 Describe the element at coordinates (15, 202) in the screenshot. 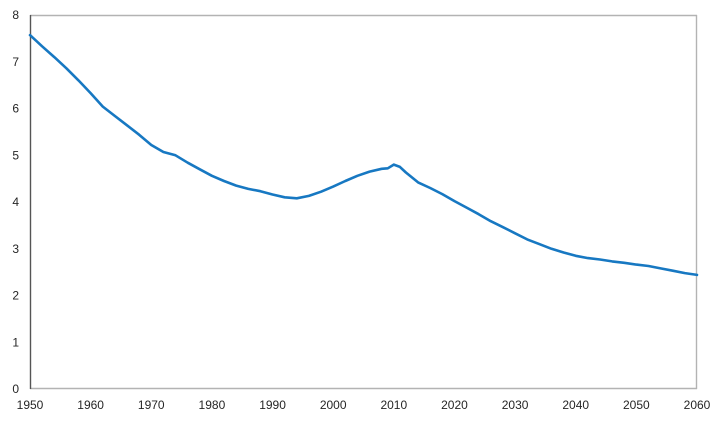

I see `y-tick-label: 4` at that location.